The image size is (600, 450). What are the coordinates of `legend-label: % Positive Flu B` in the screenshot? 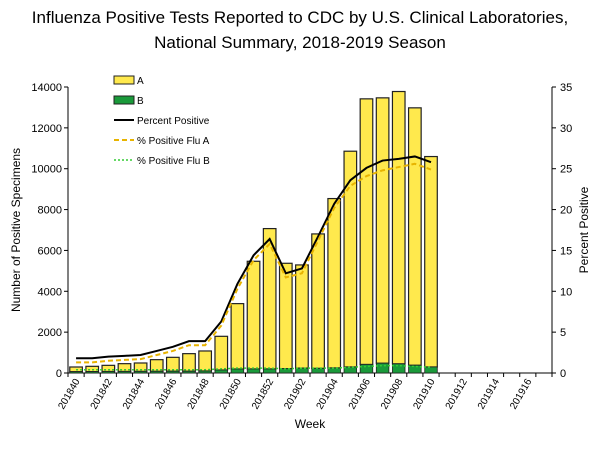 It's located at (173, 161).